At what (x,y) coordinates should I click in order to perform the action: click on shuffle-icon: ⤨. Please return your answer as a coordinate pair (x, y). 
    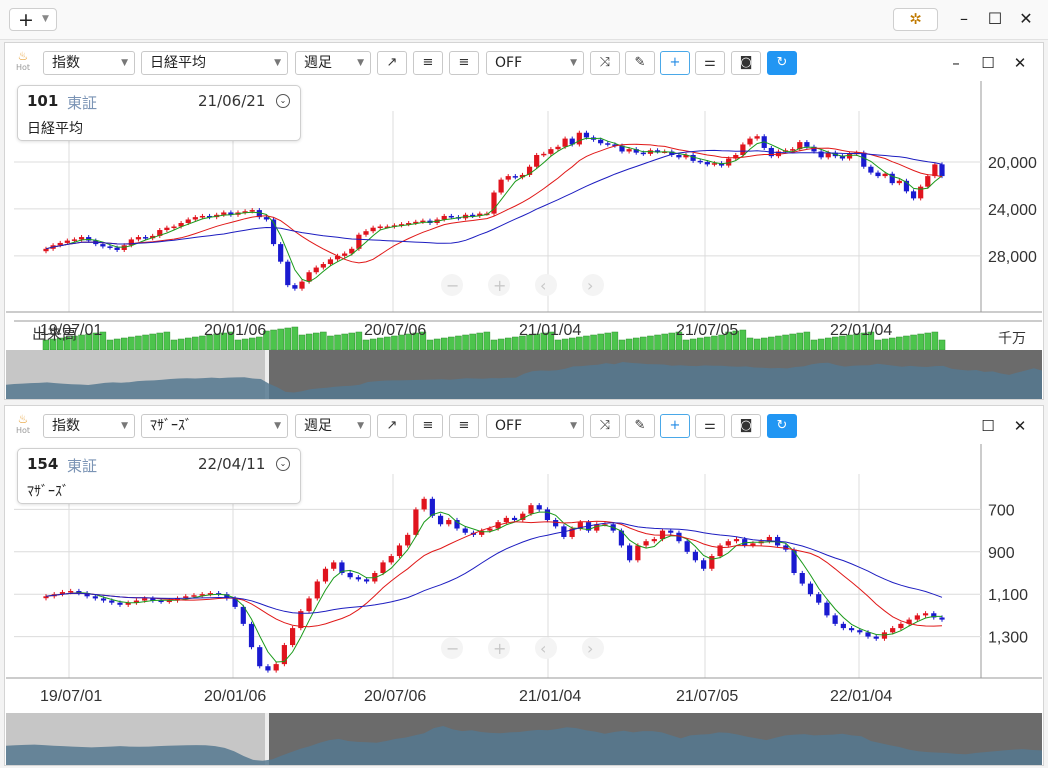
    Looking at the image, I should click on (605, 62).